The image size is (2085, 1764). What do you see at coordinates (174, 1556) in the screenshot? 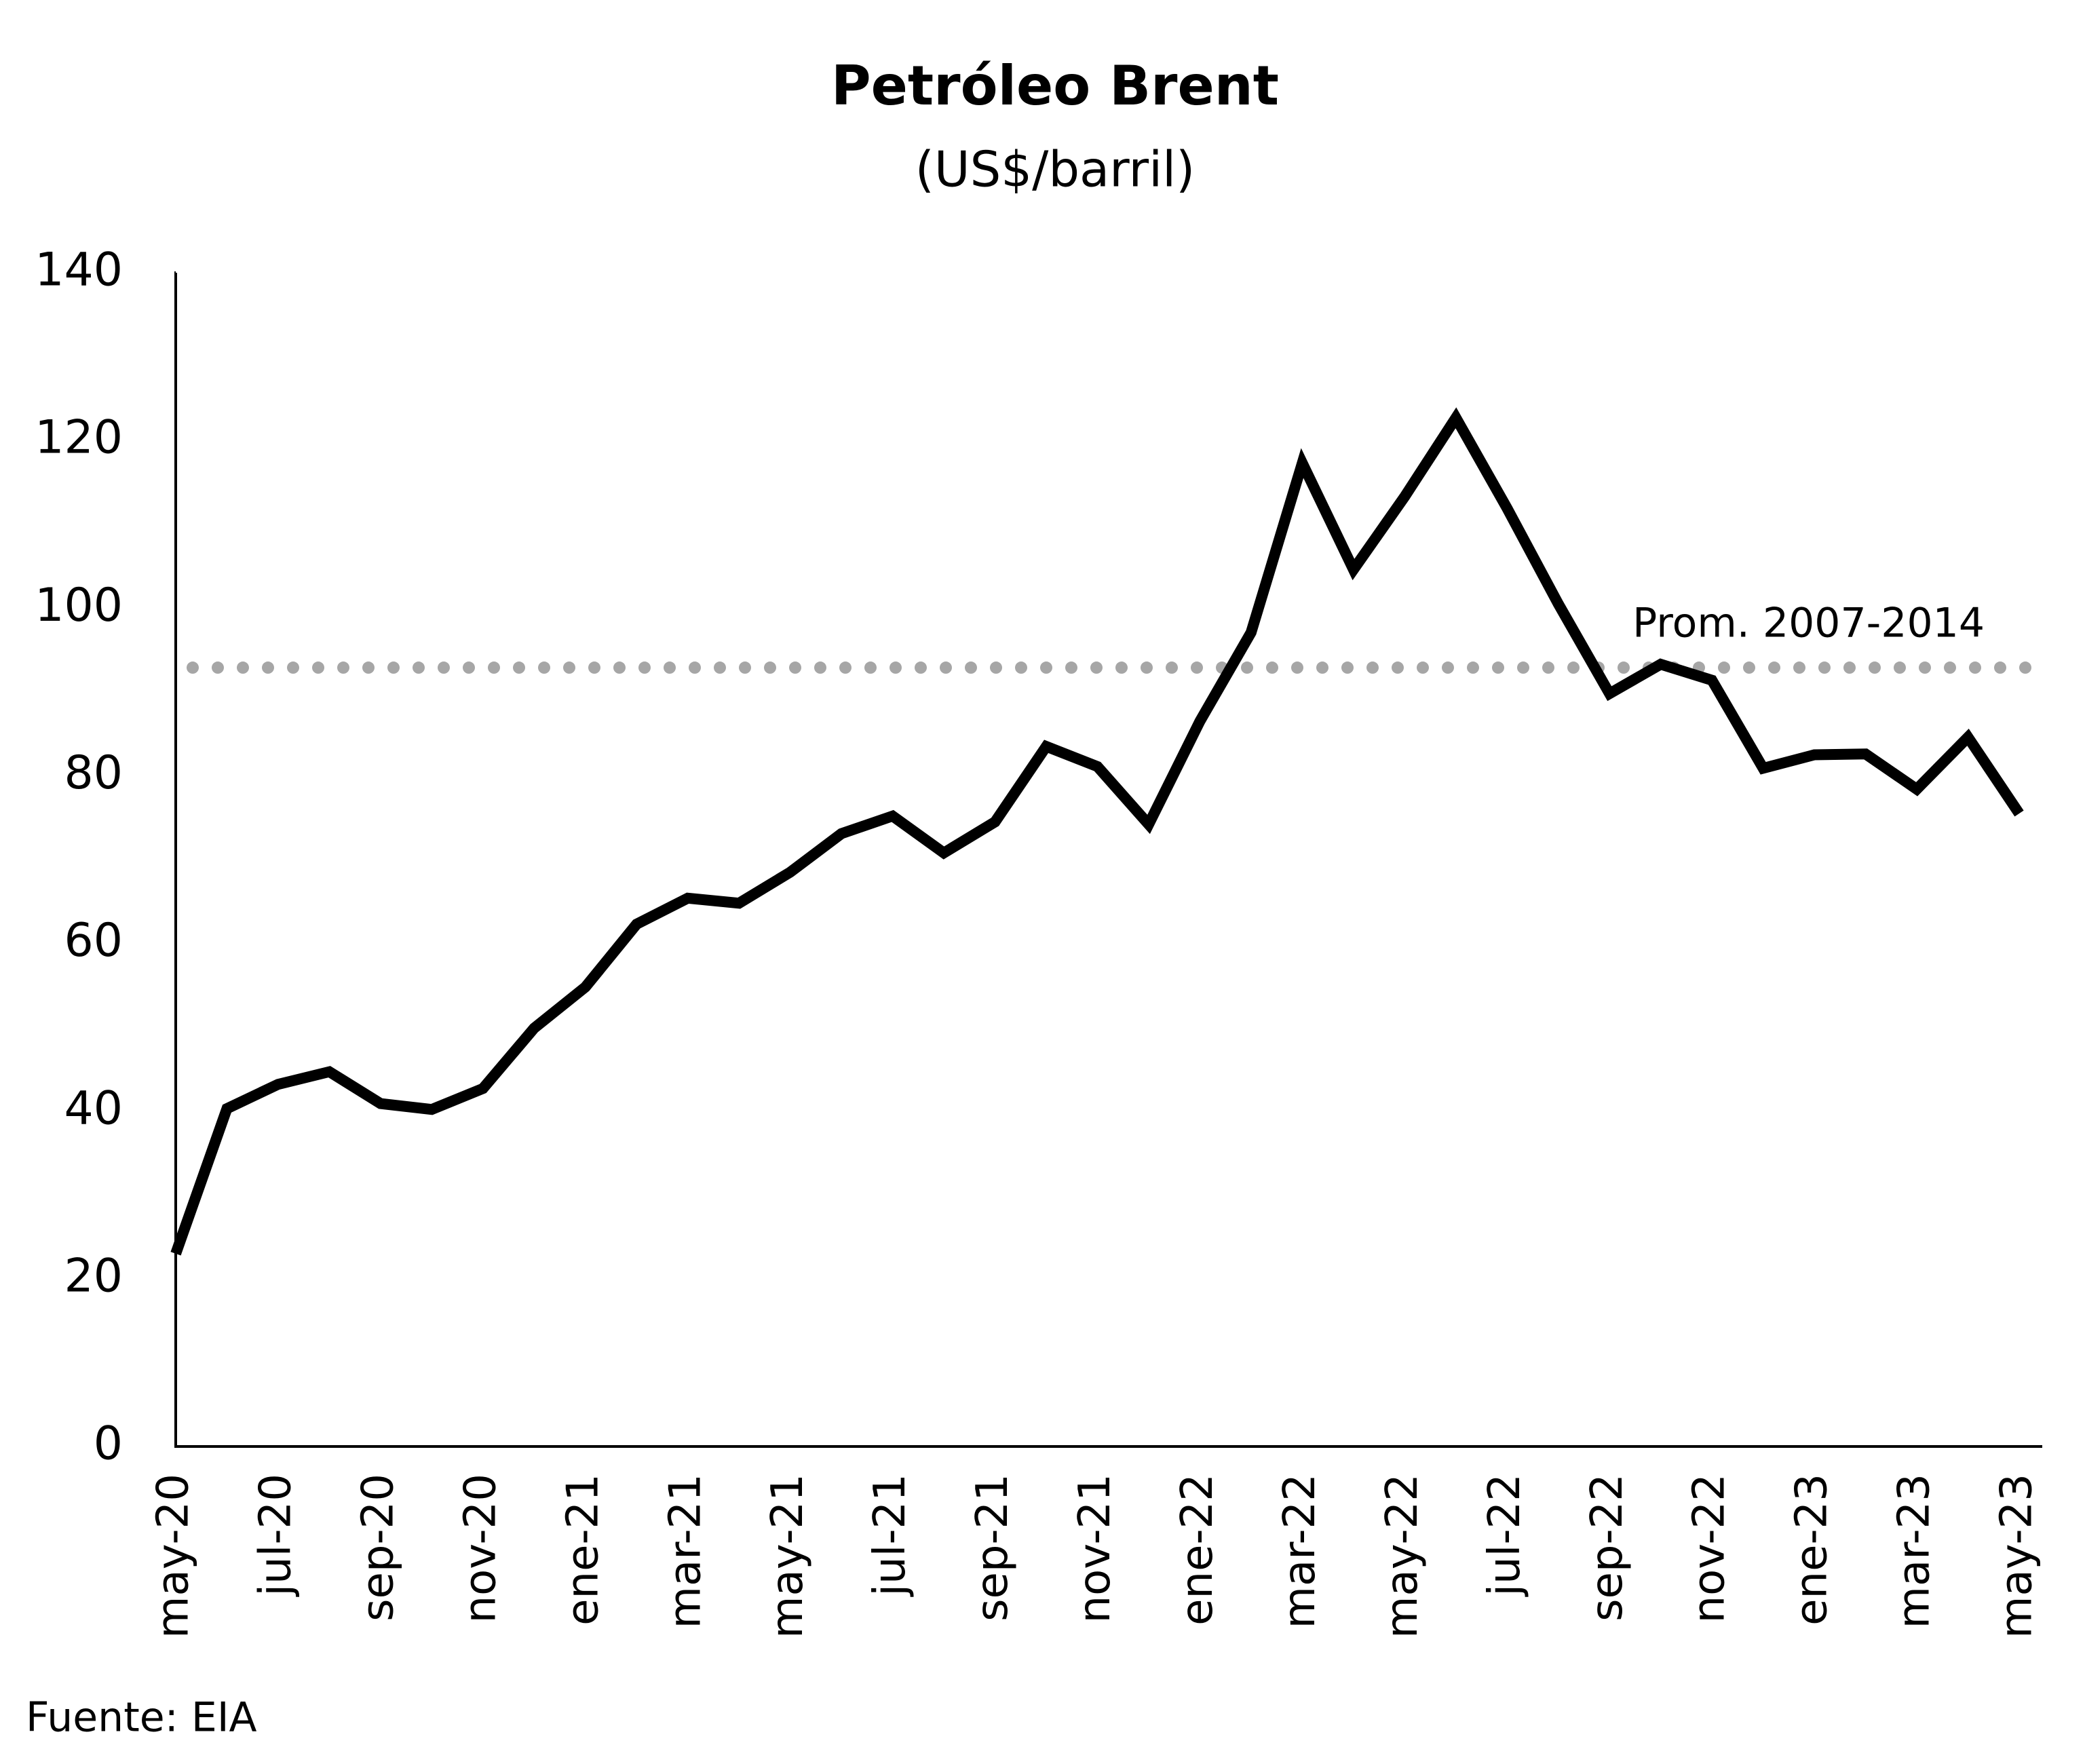
I see `x-tick-label: may-20` at bounding box center [174, 1556].